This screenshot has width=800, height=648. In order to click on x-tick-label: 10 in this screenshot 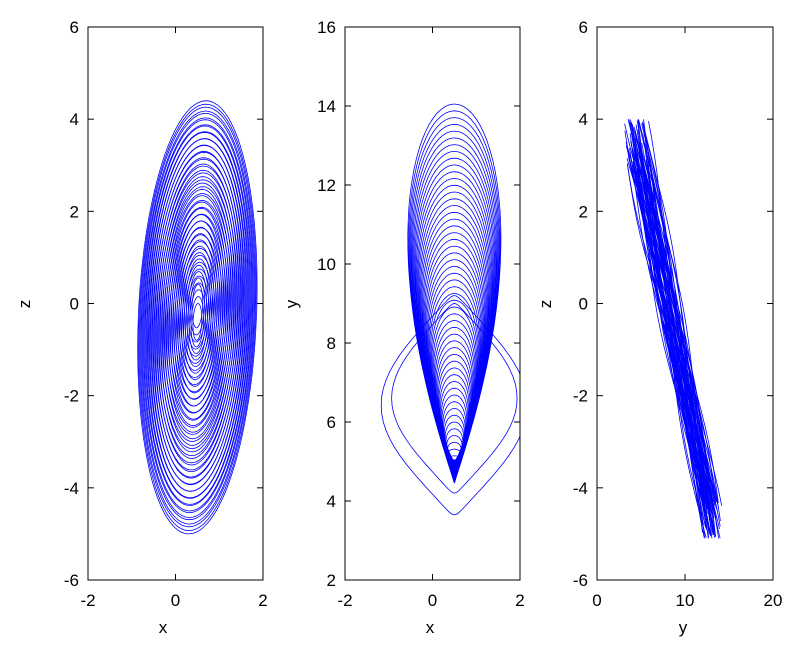, I will do `click(685, 600)`.